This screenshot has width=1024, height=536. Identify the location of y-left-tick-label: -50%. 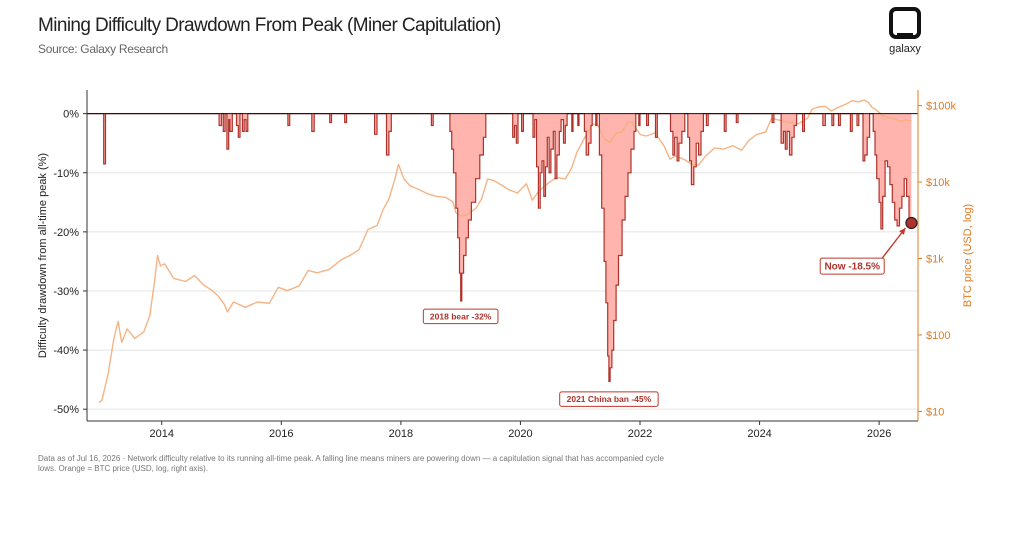
(66, 410).